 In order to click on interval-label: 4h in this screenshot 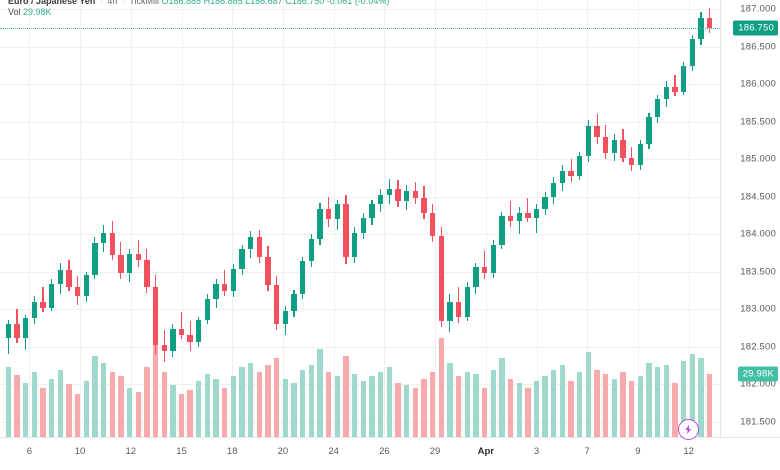, I will do `click(112, 3)`.